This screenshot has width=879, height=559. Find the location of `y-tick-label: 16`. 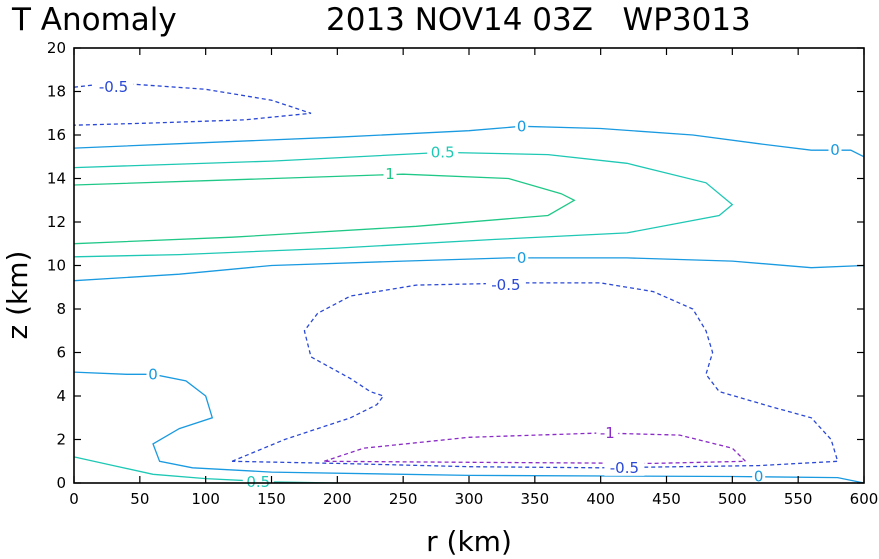

y-tick-label: 16 is located at coordinates (56, 135).